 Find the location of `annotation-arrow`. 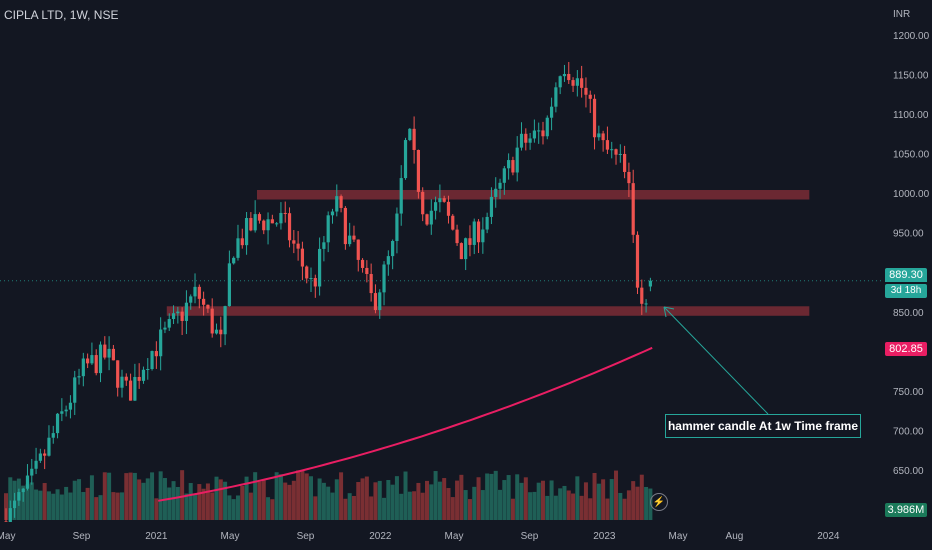

annotation-arrow is located at coordinates (716, 360).